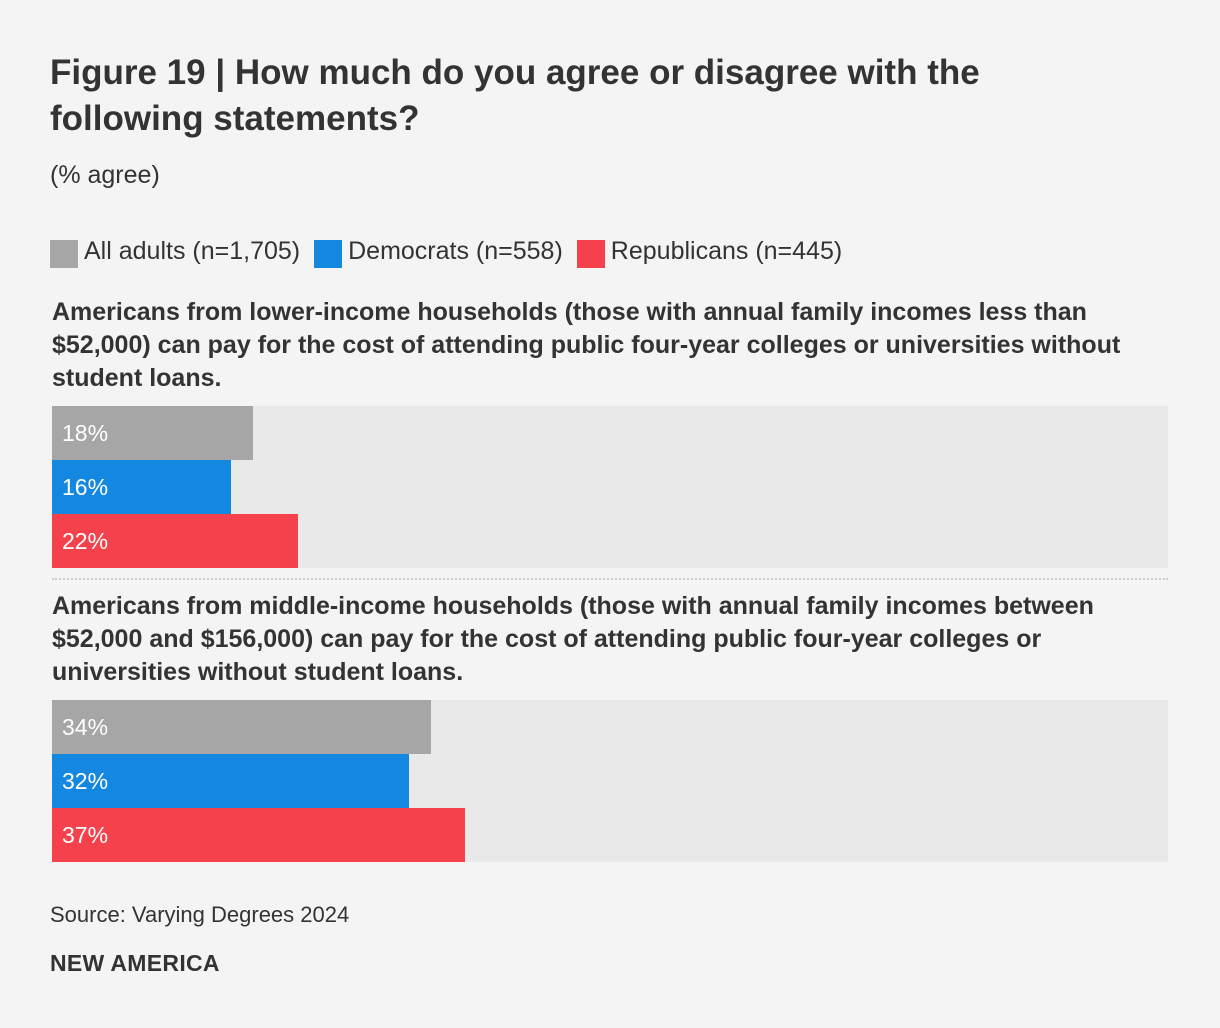 The height and width of the screenshot is (1028, 1220). Describe the element at coordinates (141, 487) in the screenshot. I see `bar-lower-income-democrats: 16%` at that location.